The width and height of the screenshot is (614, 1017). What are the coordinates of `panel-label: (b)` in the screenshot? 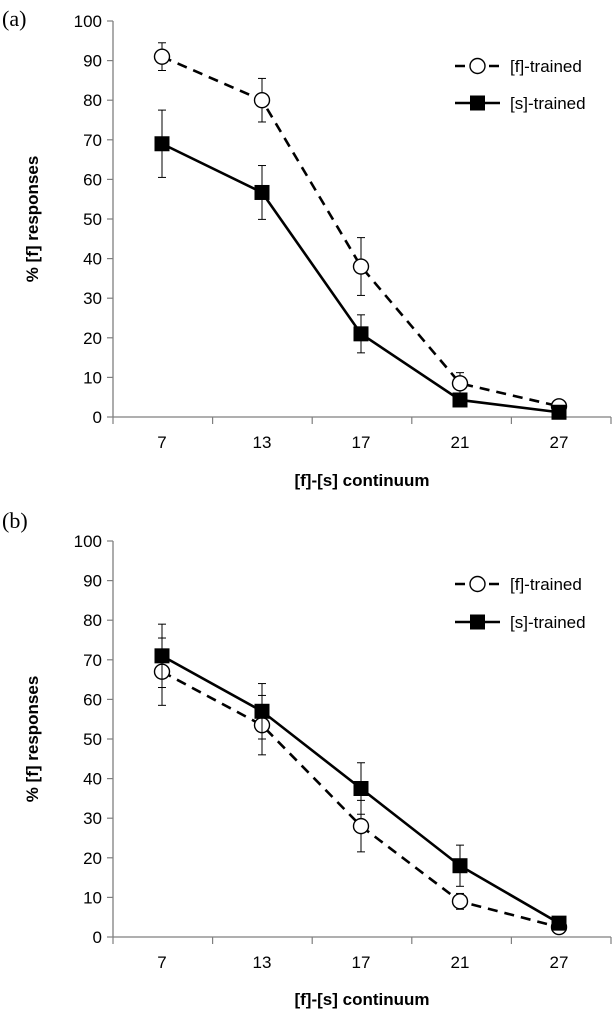 It's located at (15, 520).